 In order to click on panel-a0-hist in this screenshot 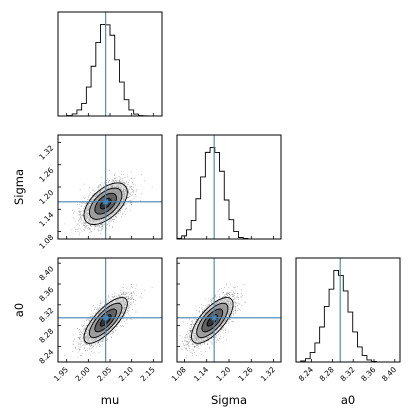, I will do `click(348, 310)`.